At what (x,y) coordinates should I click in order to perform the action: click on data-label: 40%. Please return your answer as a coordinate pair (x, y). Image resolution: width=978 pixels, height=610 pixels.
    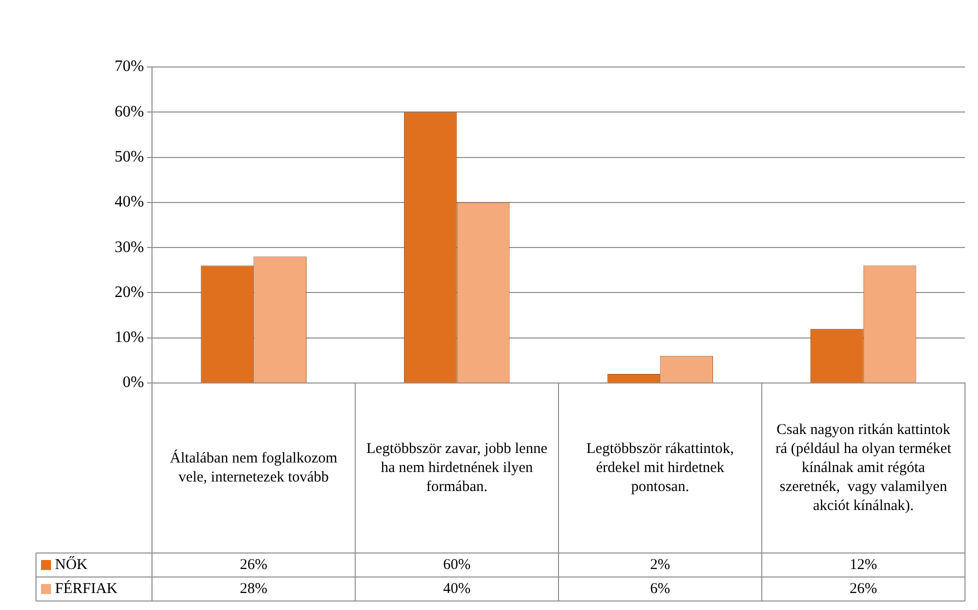
    Looking at the image, I should click on (457, 588).